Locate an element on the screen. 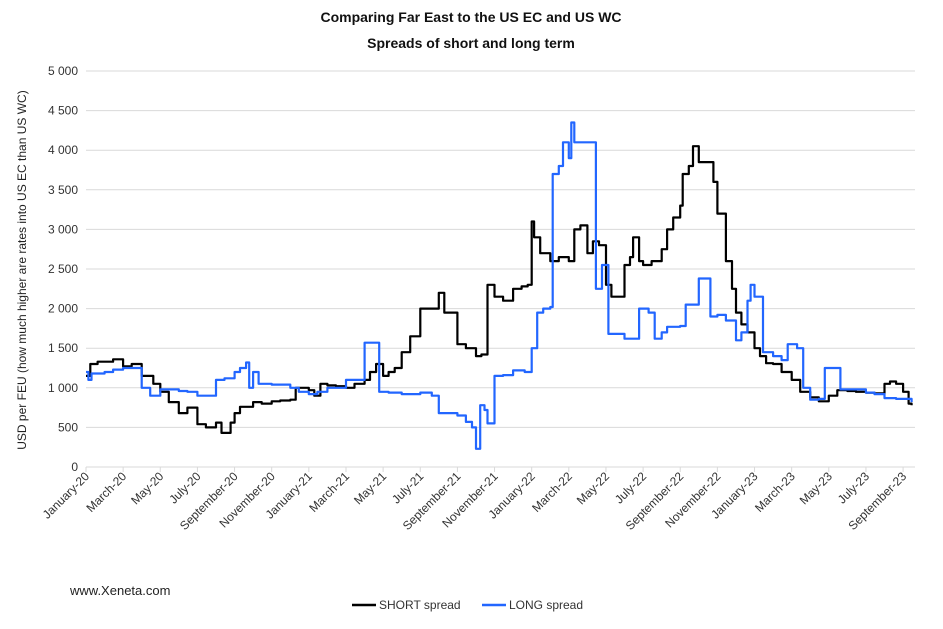 This screenshot has width=943, height=629. y-tick-label: 500 is located at coordinates (68, 427).